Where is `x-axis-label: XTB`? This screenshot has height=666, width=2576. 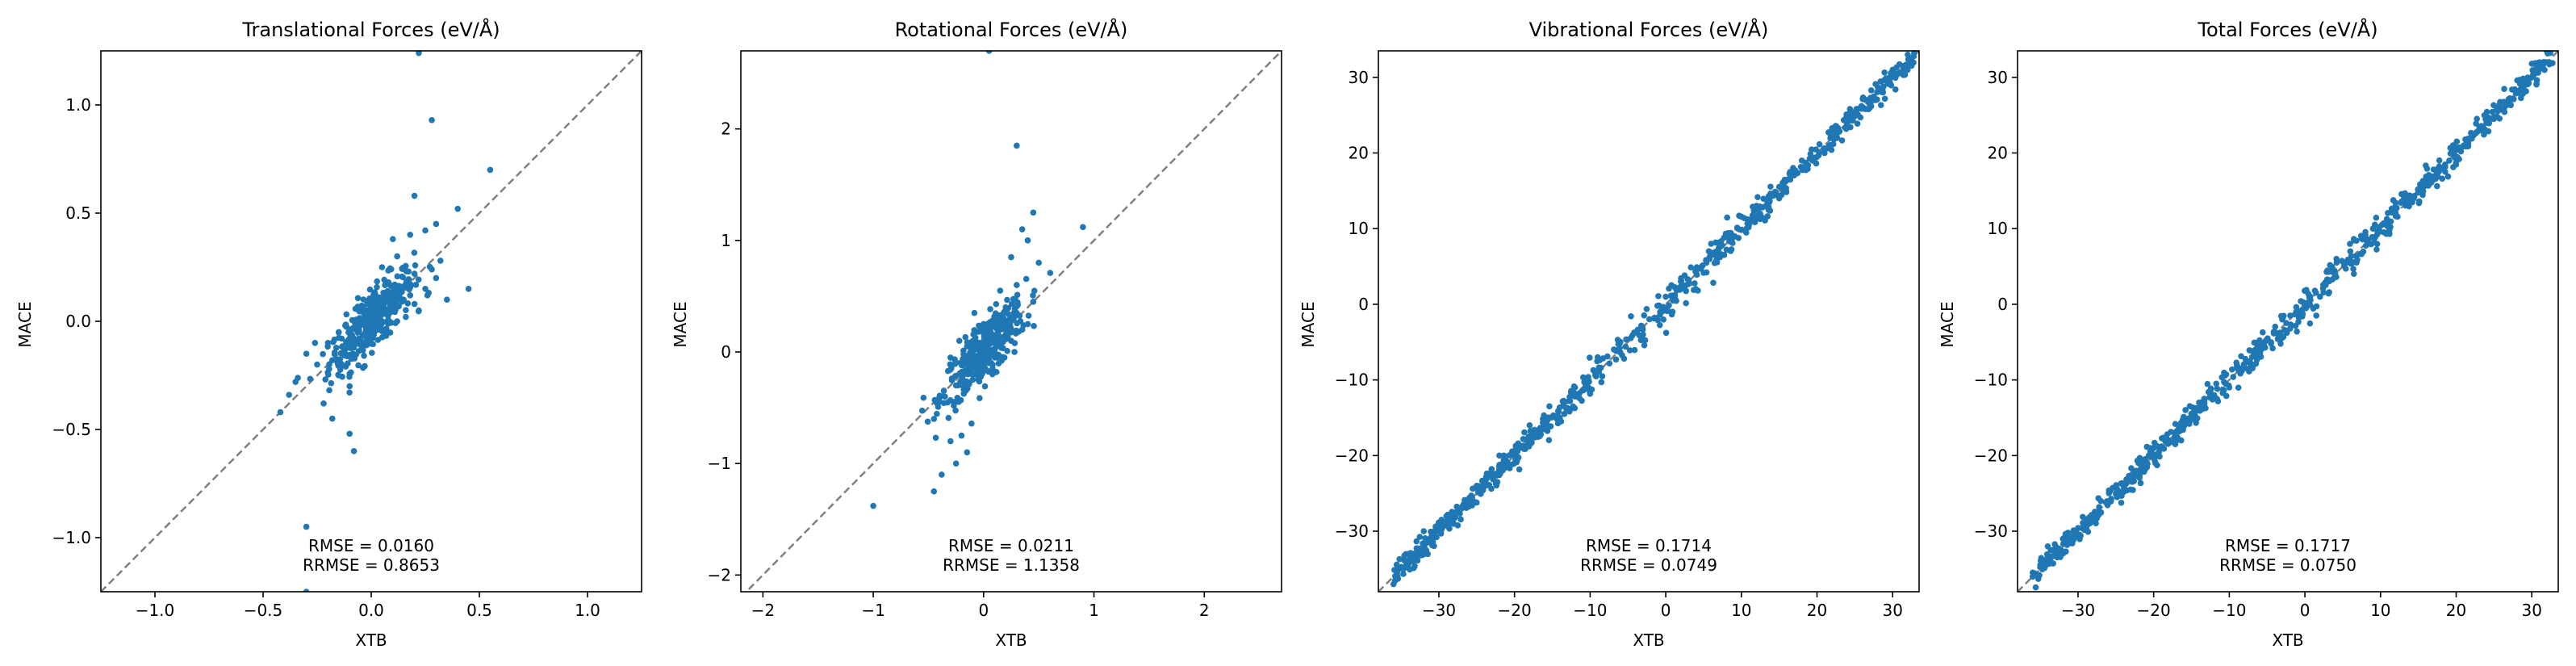 x-axis-label: XTB is located at coordinates (371, 640).